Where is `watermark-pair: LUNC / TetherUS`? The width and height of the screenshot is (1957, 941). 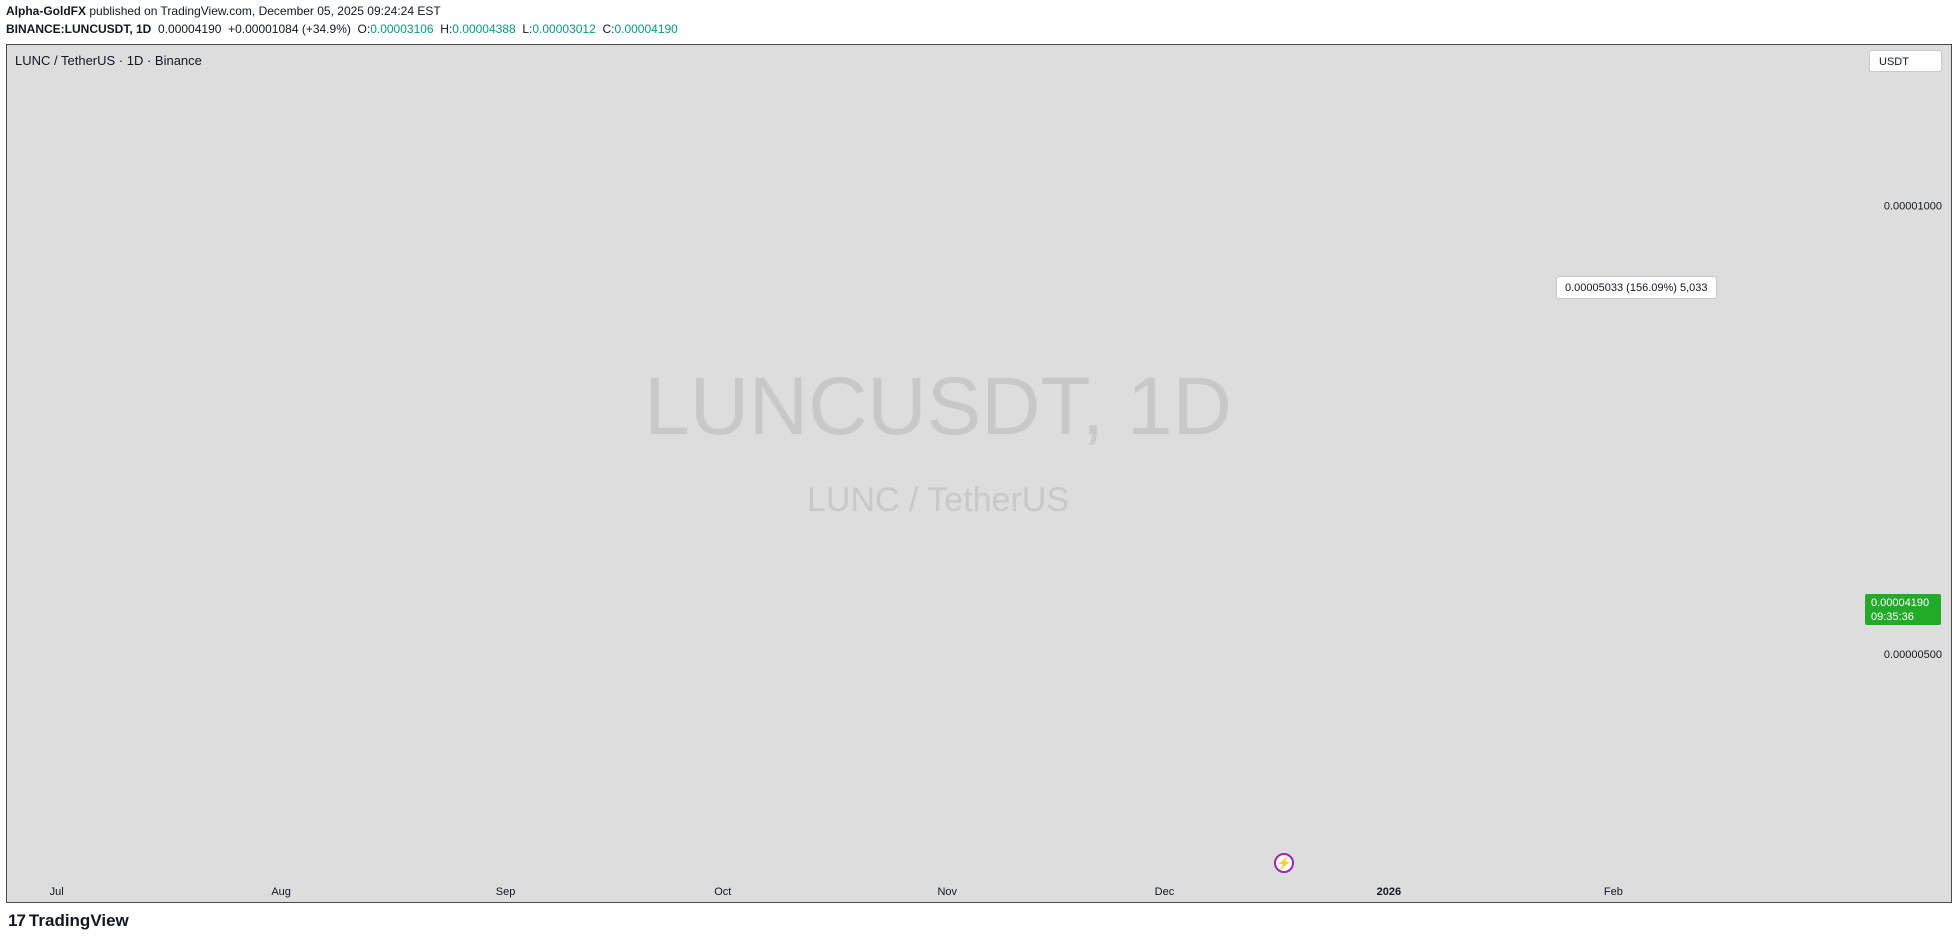 watermark-pair: LUNC / TetherUS is located at coordinates (938, 500).